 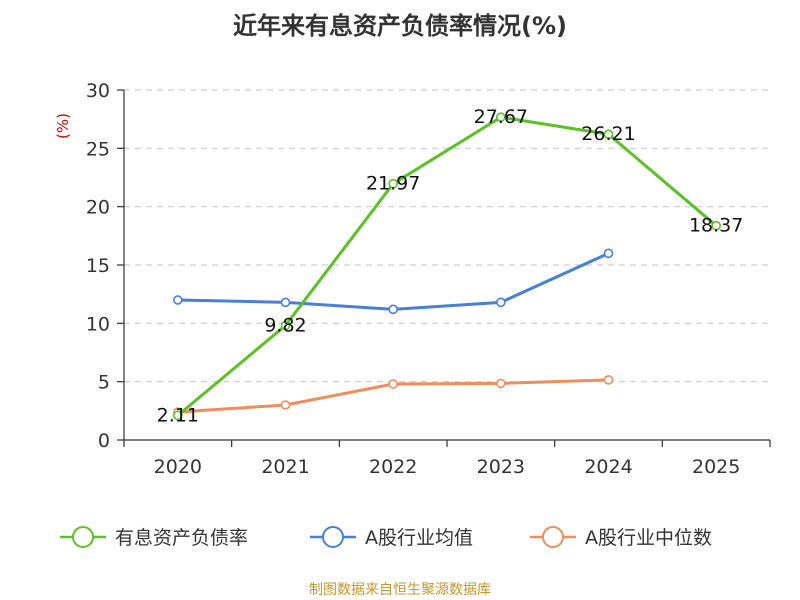 What do you see at coordinates (716, 467) in the screenshot?
I see `x-tick-label: 2025` at bounding box center [716, 467].